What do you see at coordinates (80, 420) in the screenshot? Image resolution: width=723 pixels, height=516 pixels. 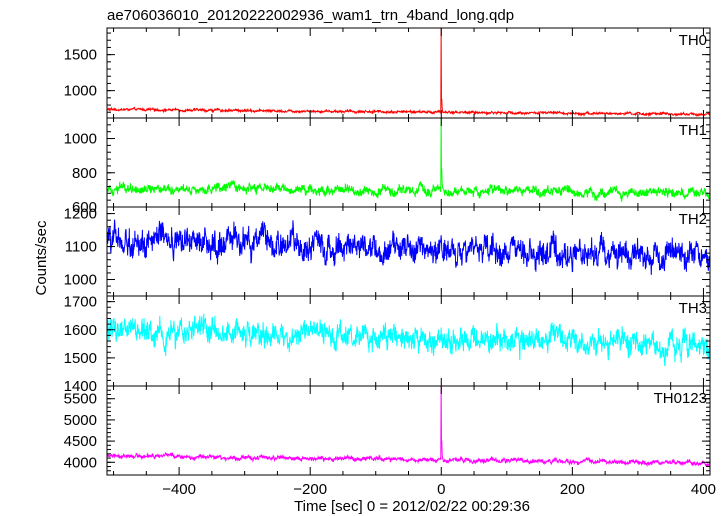 I see `y-tick-label: 5000` at bounding box center [80, 420].